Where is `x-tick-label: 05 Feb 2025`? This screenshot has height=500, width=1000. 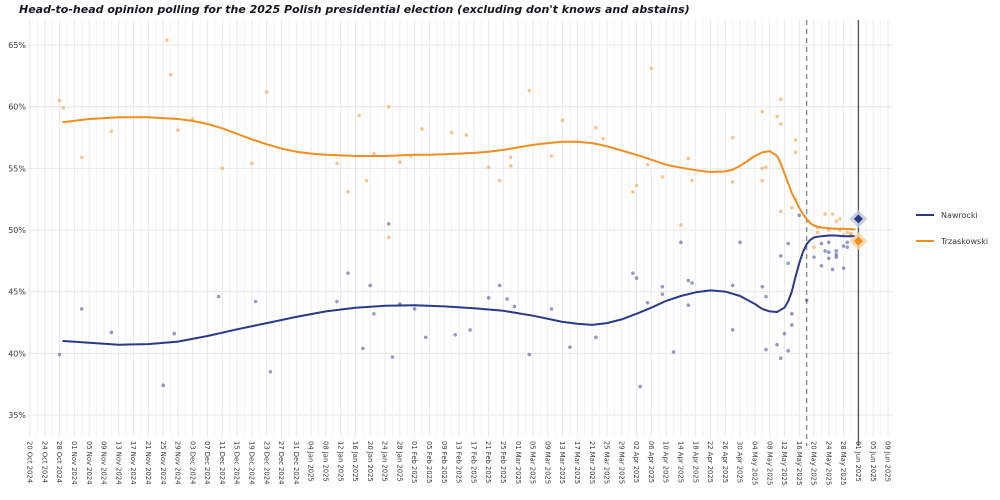 x-tick-label: 05 Feb 2025 is located at coordinates (429, 462).